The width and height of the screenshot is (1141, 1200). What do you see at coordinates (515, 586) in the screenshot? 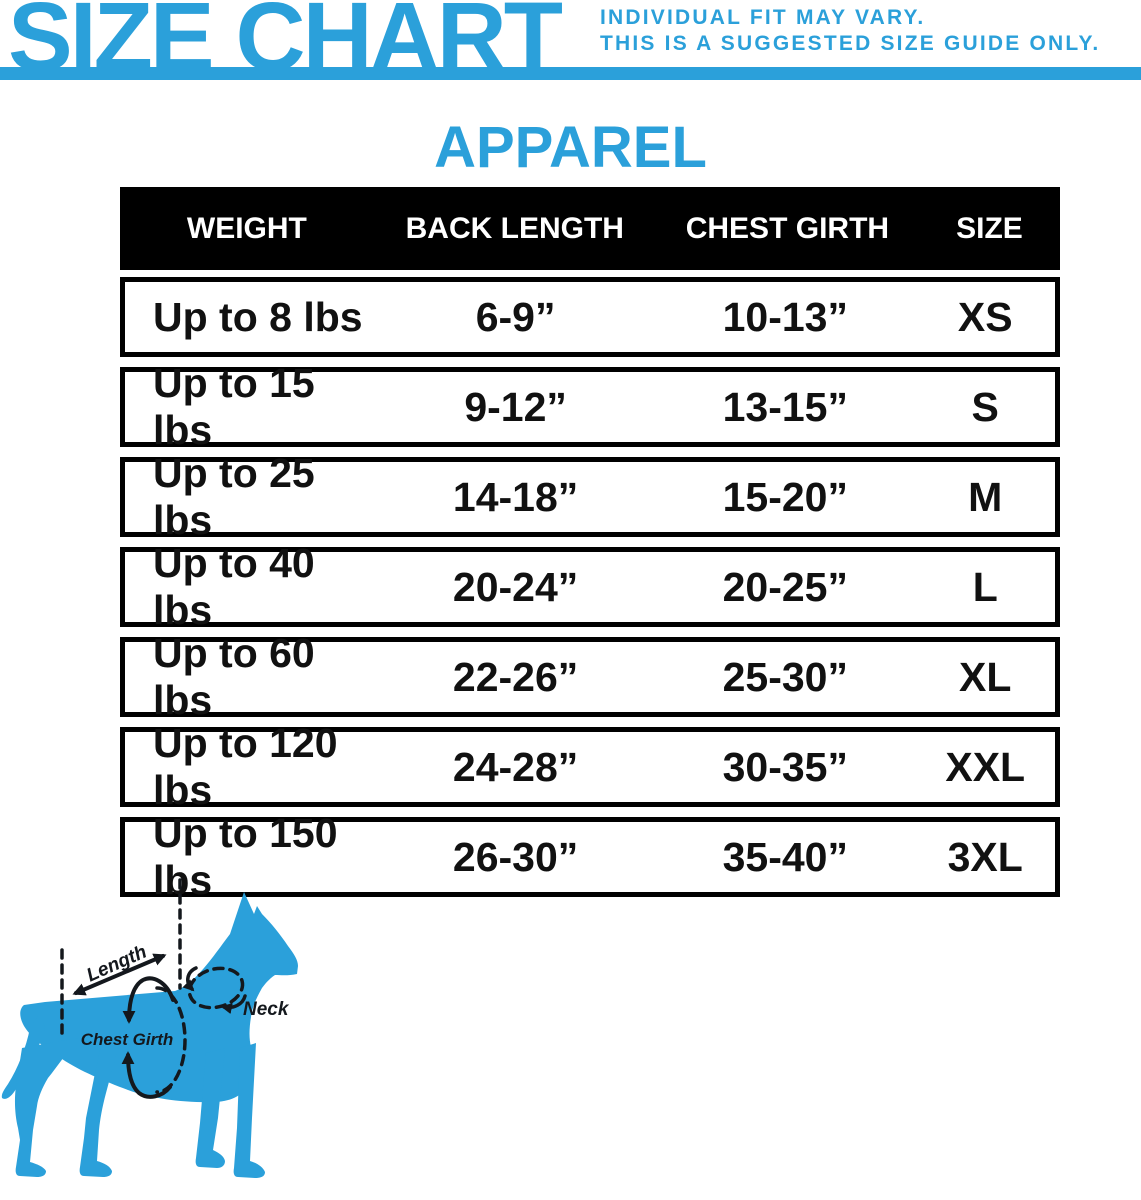
I see `cell-back-length: 20-24”` at bounding box center [515, 586].